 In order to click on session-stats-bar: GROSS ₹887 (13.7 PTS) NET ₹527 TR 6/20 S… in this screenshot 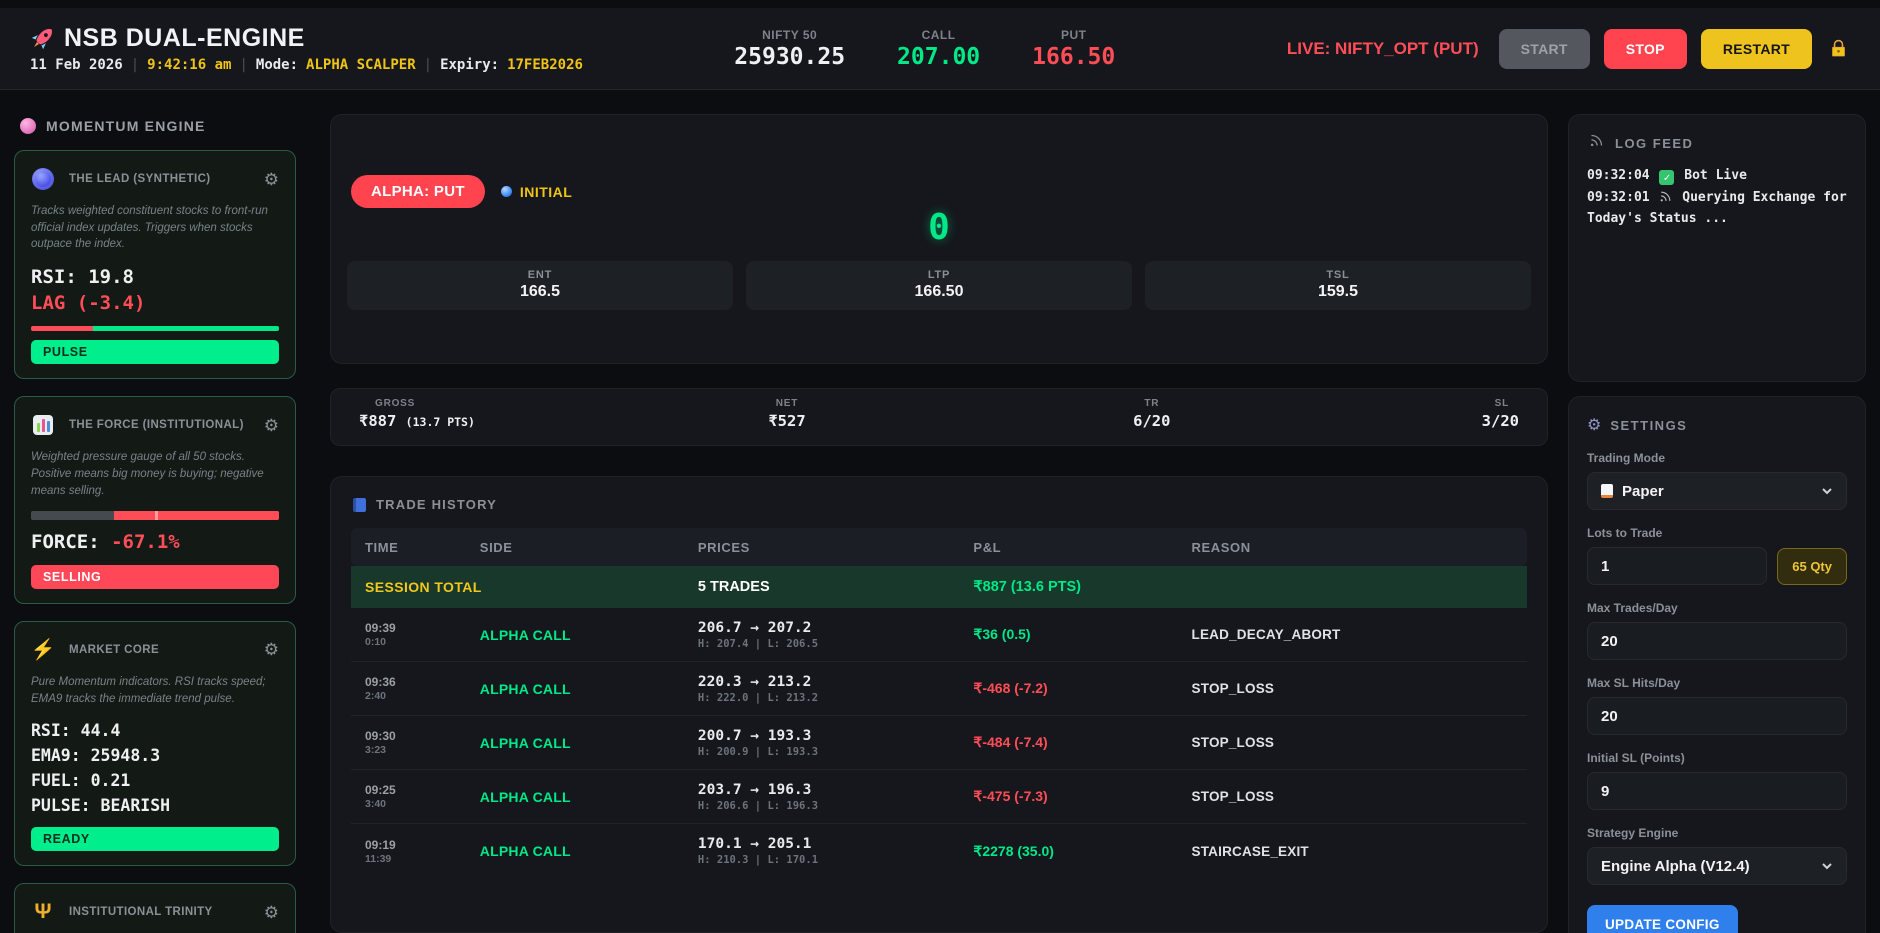, I will do `click(939, 417)`.